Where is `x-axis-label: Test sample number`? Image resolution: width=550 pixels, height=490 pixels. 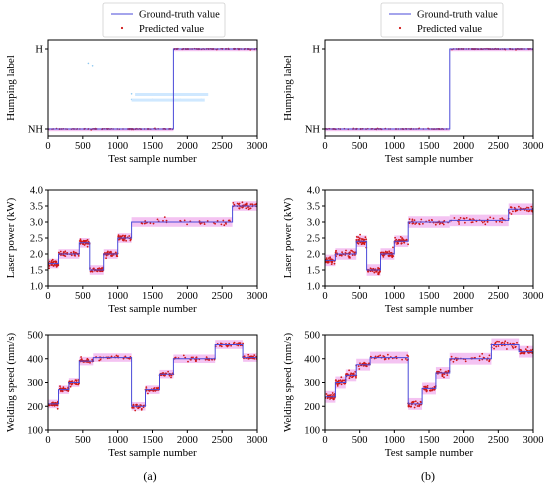
x-axis-label: Test sample number is located at coordinates (152, 453).